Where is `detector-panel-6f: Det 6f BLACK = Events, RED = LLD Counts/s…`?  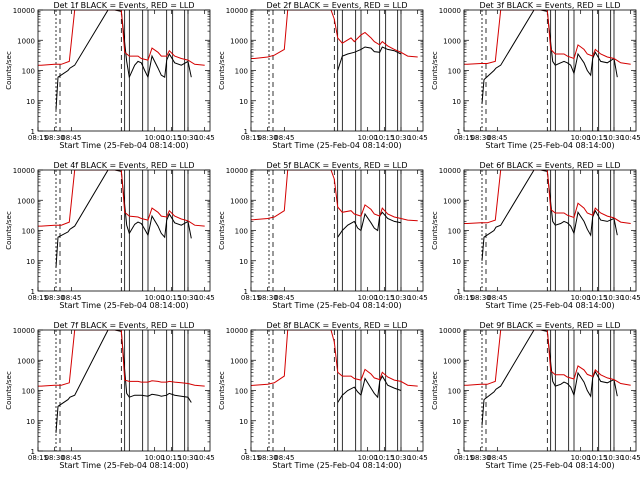
detector-panel-6f: Det 6f BLACK = Events, RED = LLD Counts/s… is located at coordinates (535, 235).